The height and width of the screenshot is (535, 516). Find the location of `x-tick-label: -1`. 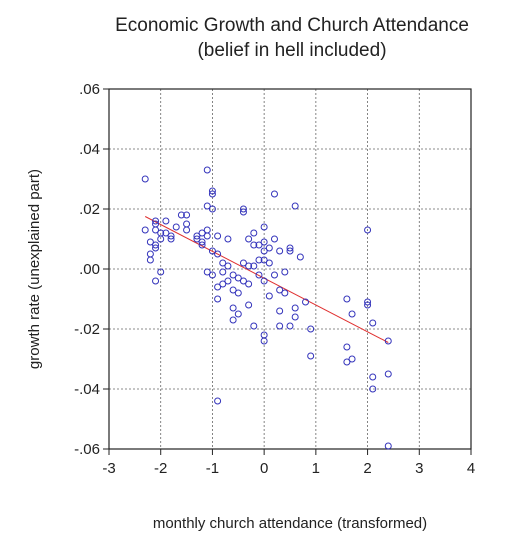

x-tick-label: -1 is located at coordinates (212, 468).